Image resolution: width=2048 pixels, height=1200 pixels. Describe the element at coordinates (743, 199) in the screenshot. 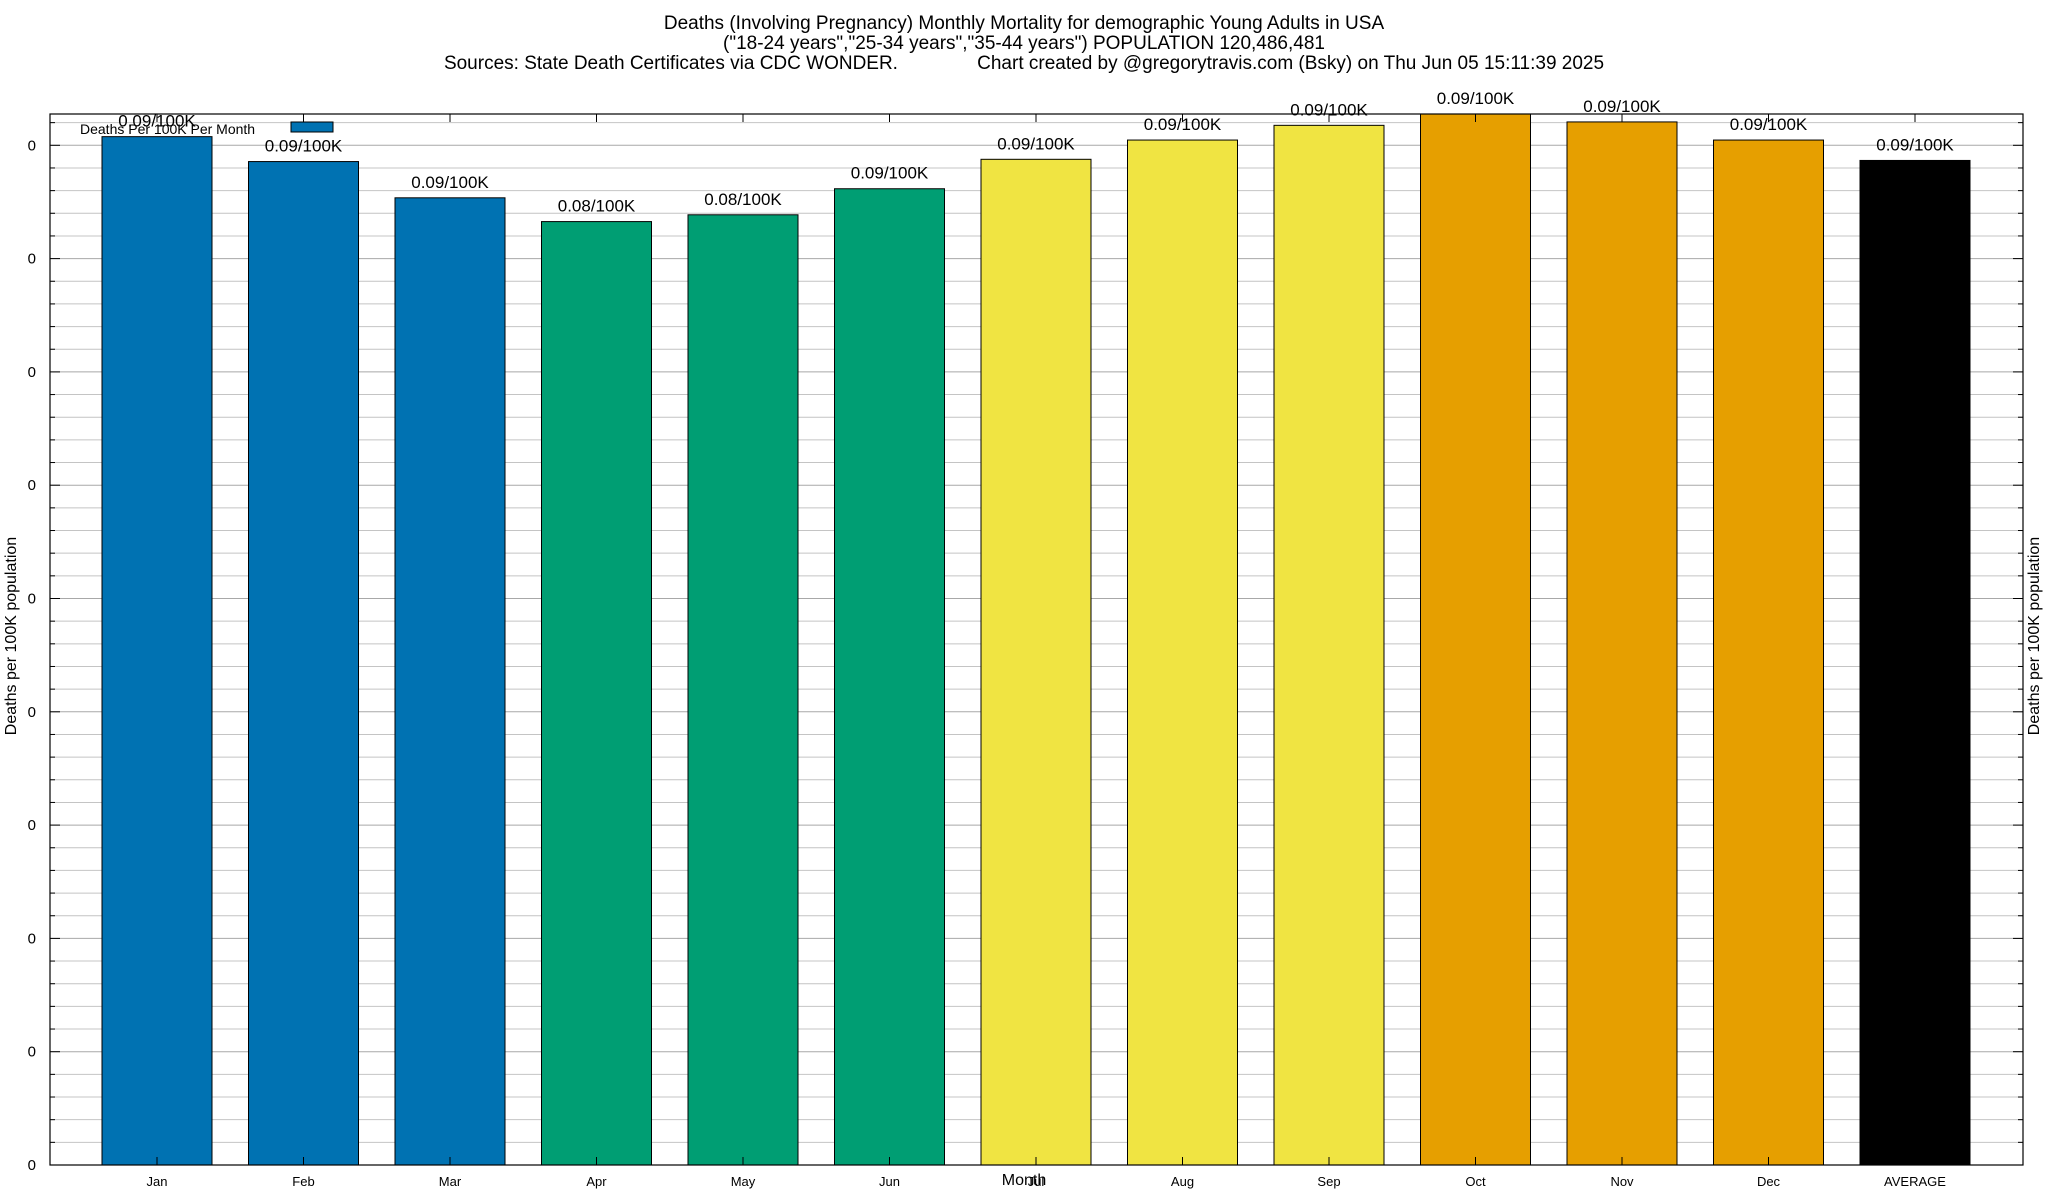

I see `data-label-may: 0.08/100K` at that location.